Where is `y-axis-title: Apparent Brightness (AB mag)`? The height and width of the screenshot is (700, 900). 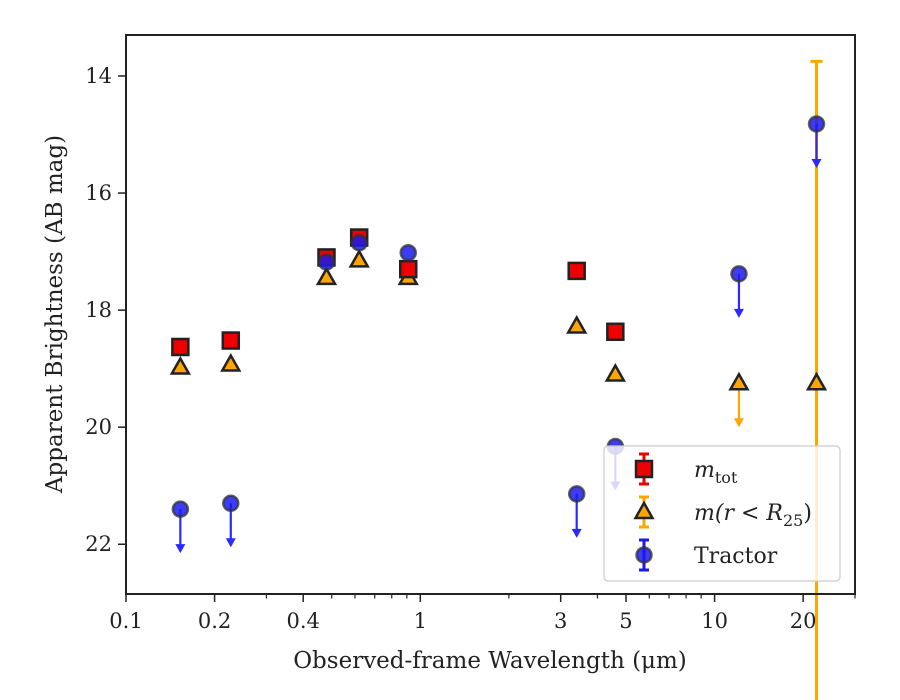
y-axis-title: Apparent Brightness (AB mag) is located at coordinates (55, 314).